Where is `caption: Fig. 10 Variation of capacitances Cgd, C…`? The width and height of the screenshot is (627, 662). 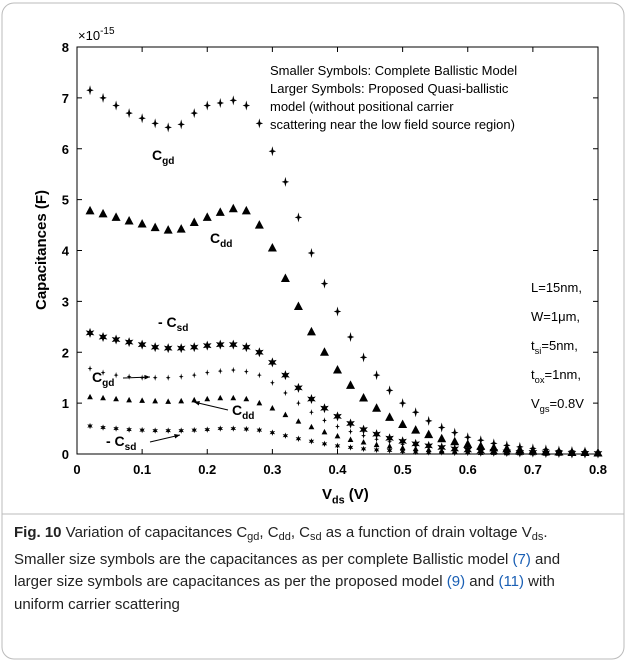
caption: Fig. 10 Variation of capacitances Cgd, C… is located at coordinates (294, 569).